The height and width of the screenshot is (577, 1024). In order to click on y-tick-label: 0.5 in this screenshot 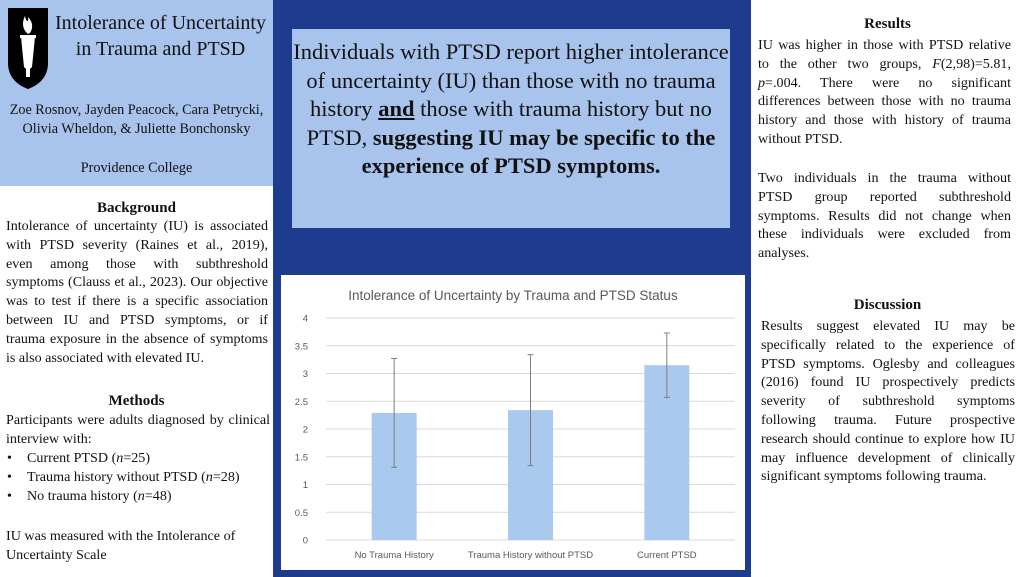, I will do `click(301, 513)`.